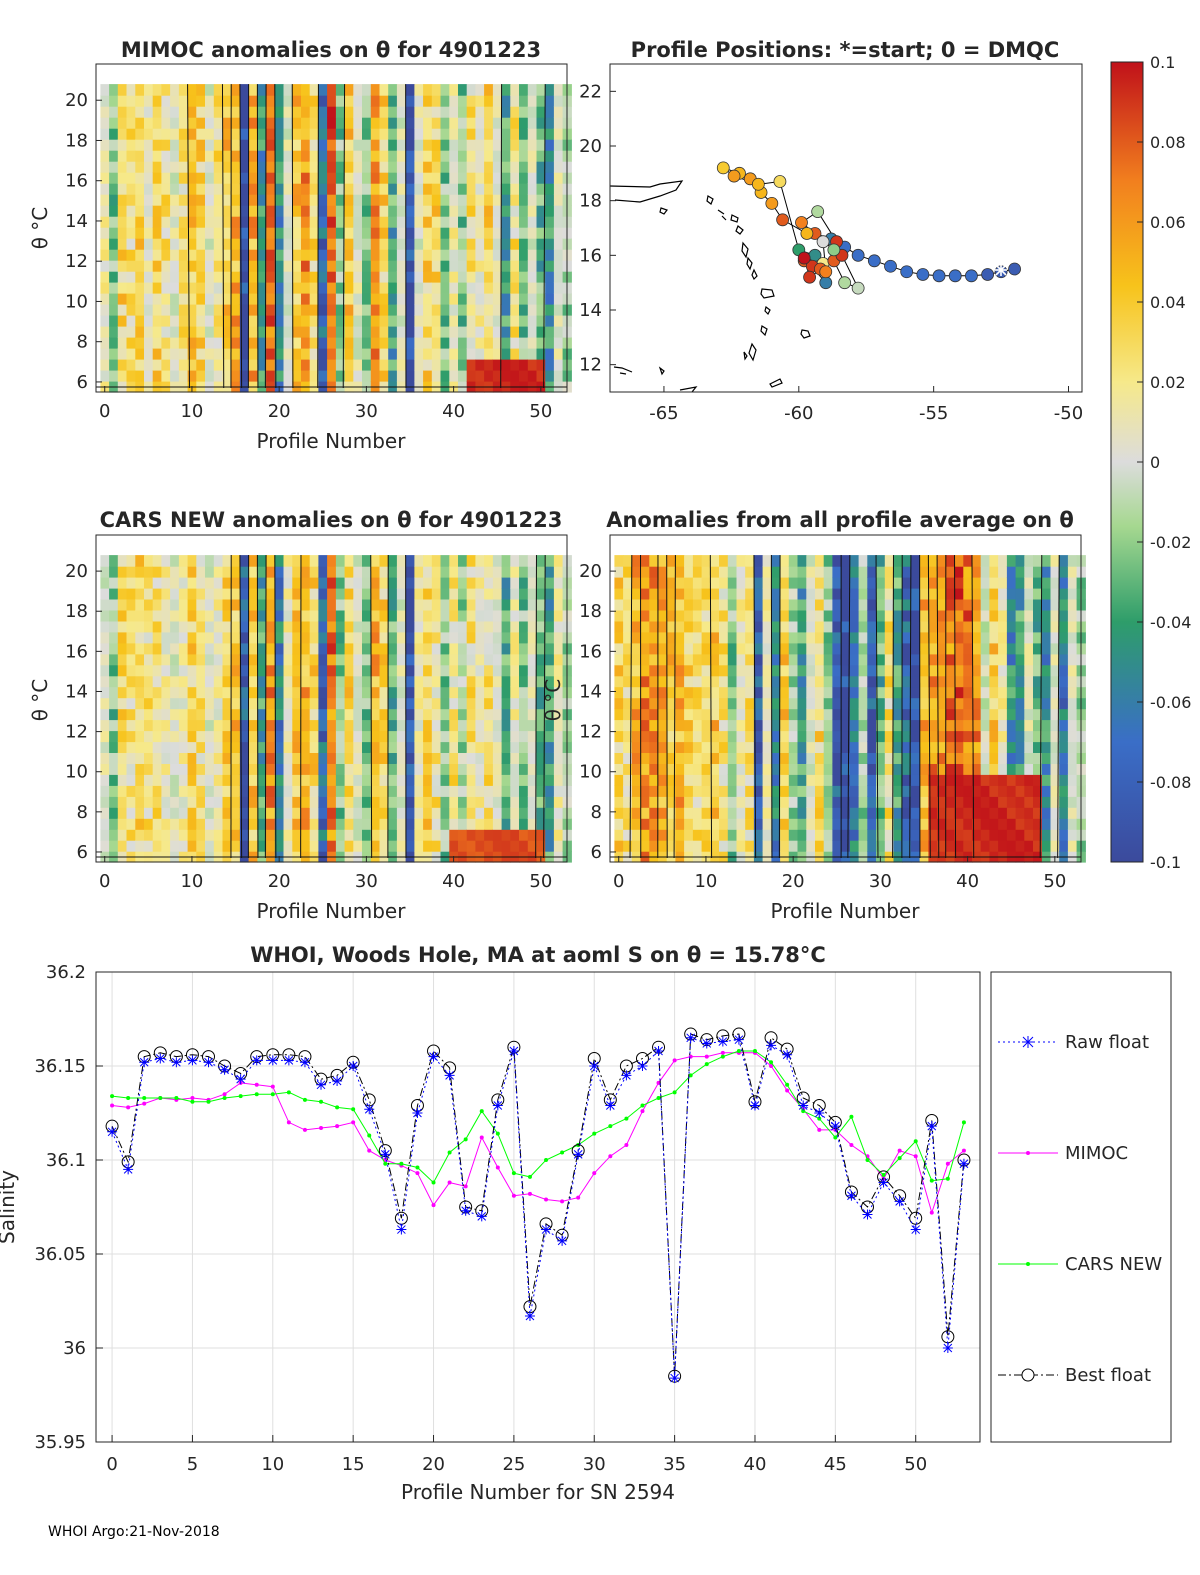 The width and height of the screenshot is (1200, 1575). What do you see at coordinates (1014, 269) in the screenshot?
I see `profile-marker` at bounding box center [1014, 269].